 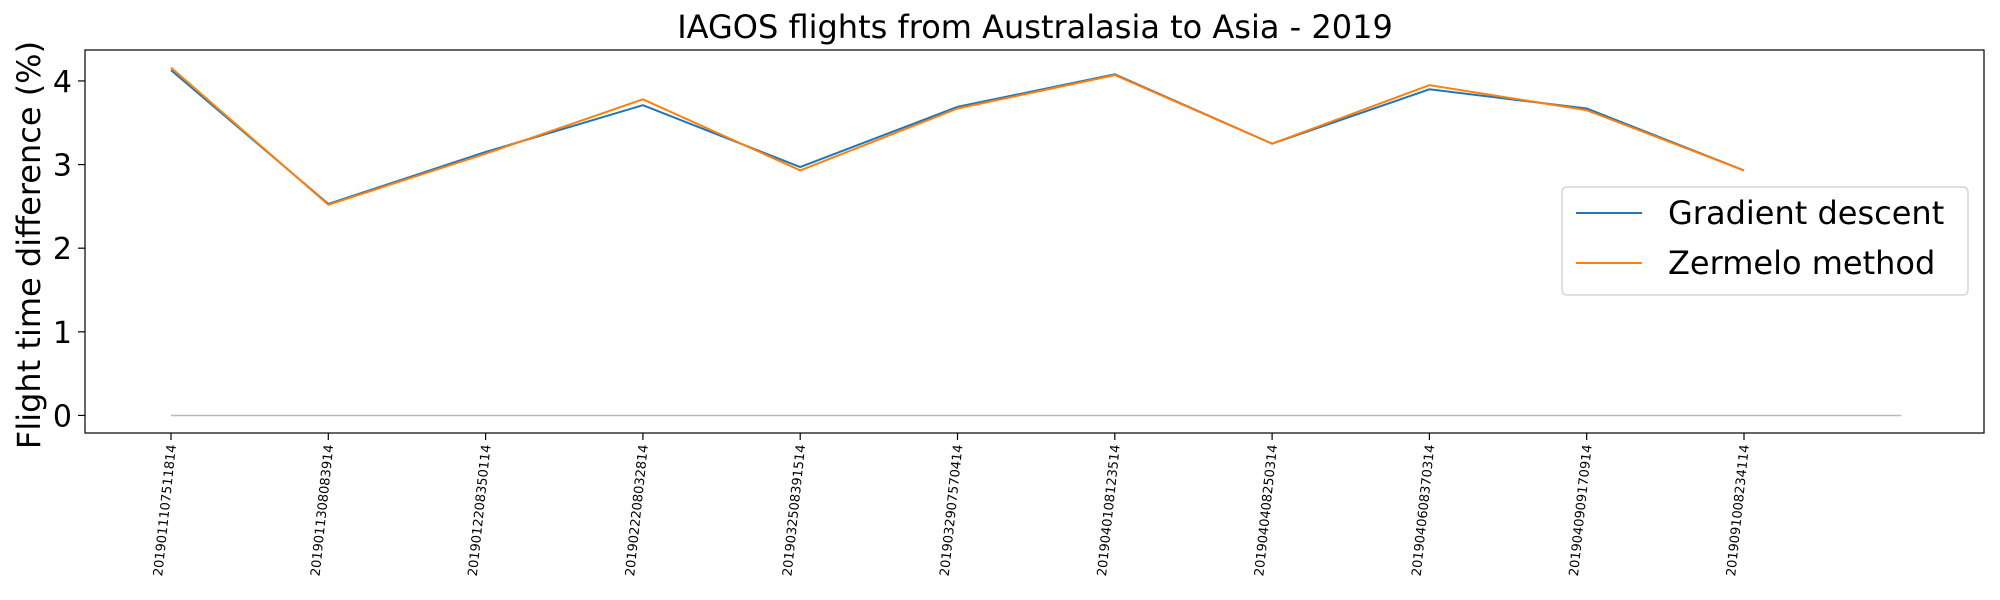 What do you see at coordinates (1581, 510) in the screenshot?
I see `x-tick-label: 2019040909170914` at bounding box center [1581, 510].